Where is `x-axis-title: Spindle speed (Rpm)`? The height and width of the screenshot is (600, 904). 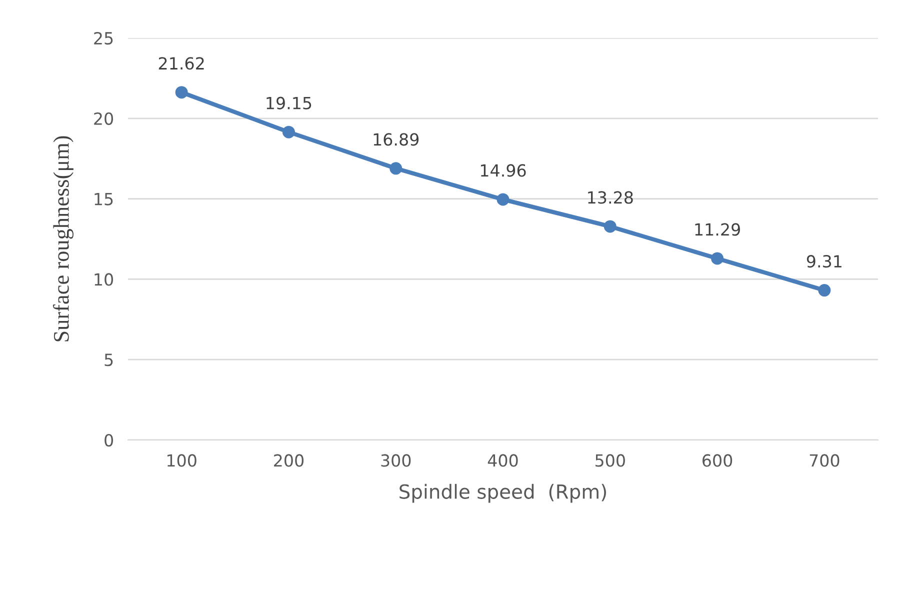
x-axis-title: Spindle speed (Rpm) is located at coordinates (503, 493).